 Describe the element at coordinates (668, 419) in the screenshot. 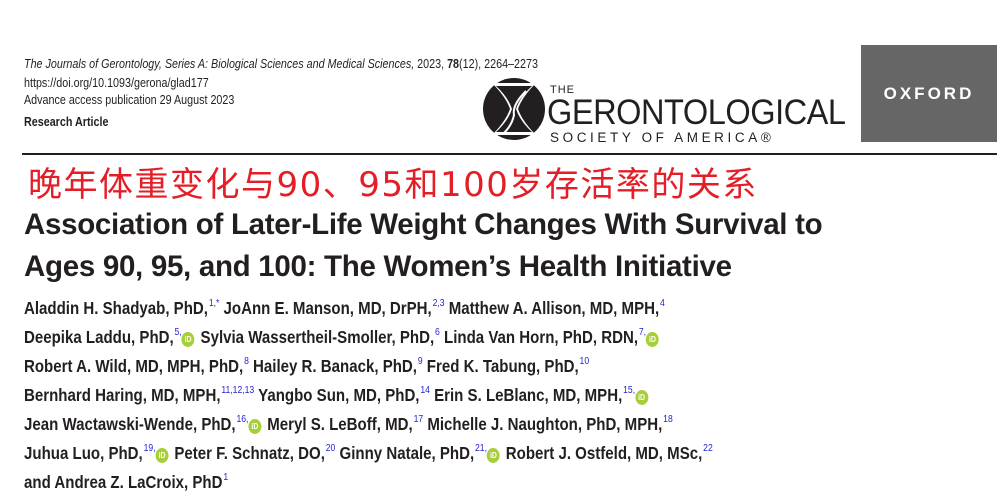

I see `affiliation-sup: 18` at that location.